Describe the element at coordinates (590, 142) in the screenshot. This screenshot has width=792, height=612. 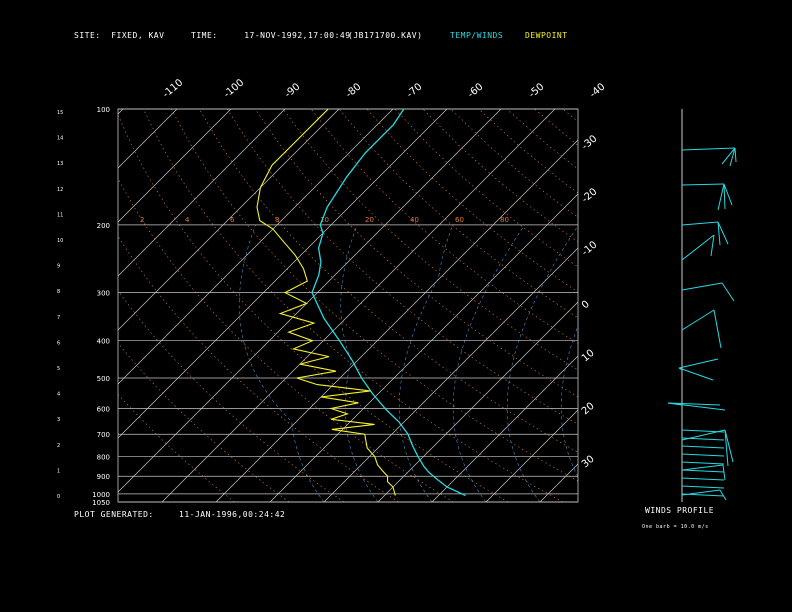
I see `temp-right-label: -30` at that location.